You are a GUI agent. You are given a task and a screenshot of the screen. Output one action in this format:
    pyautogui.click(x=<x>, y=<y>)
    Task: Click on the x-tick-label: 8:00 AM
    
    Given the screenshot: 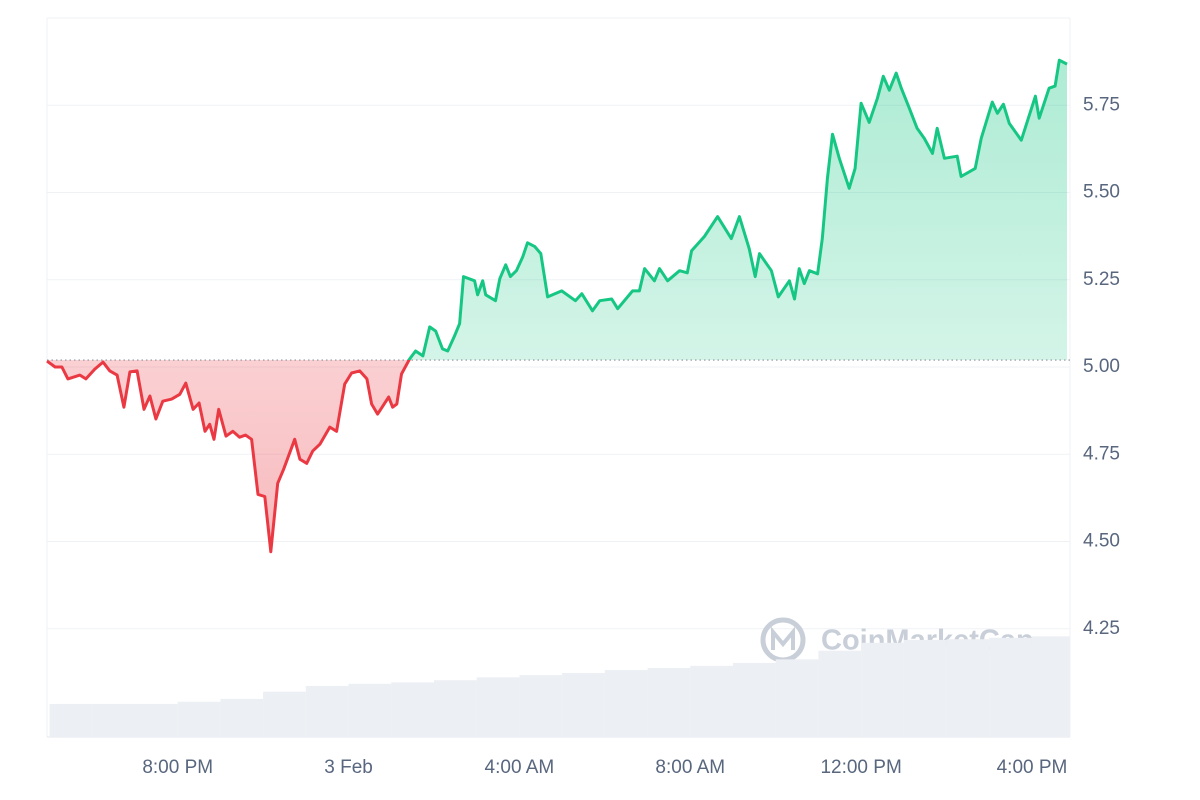 What is the action you would take?
    pyautogui.click(x=690, y=767)
    